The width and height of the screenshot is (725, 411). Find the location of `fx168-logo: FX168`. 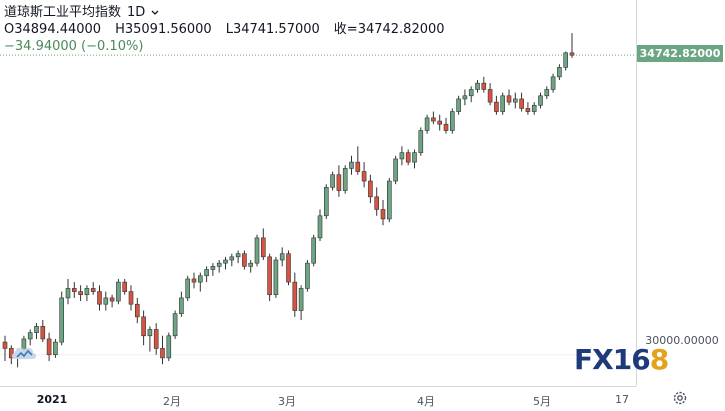

fx168-logo: FX168 is located at coordinates (622, 359).